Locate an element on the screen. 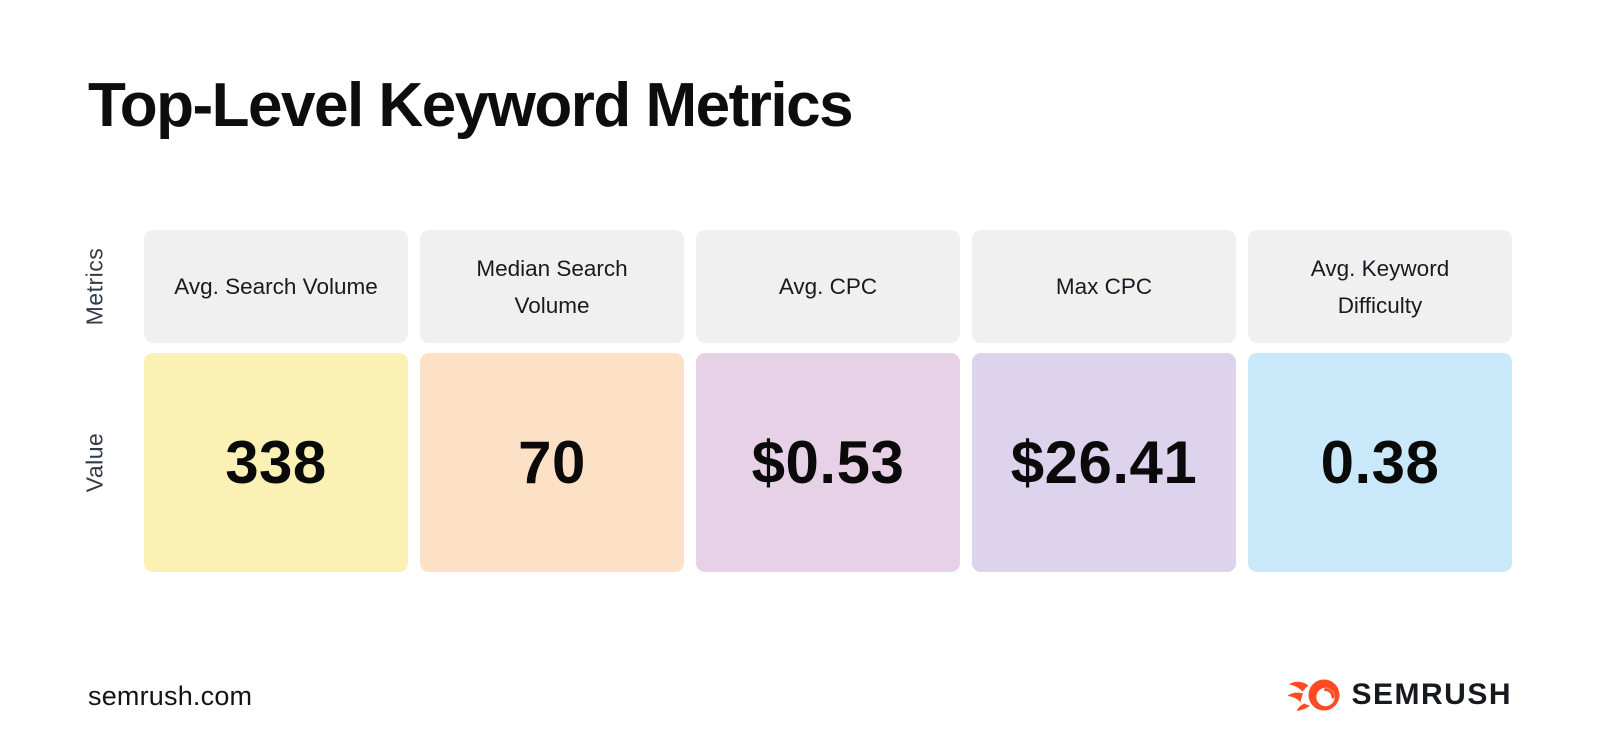 Image resolution: width=1600 pixels, height=746 pixels. row-label-value-text: Value is located at coordinates (94, 462).